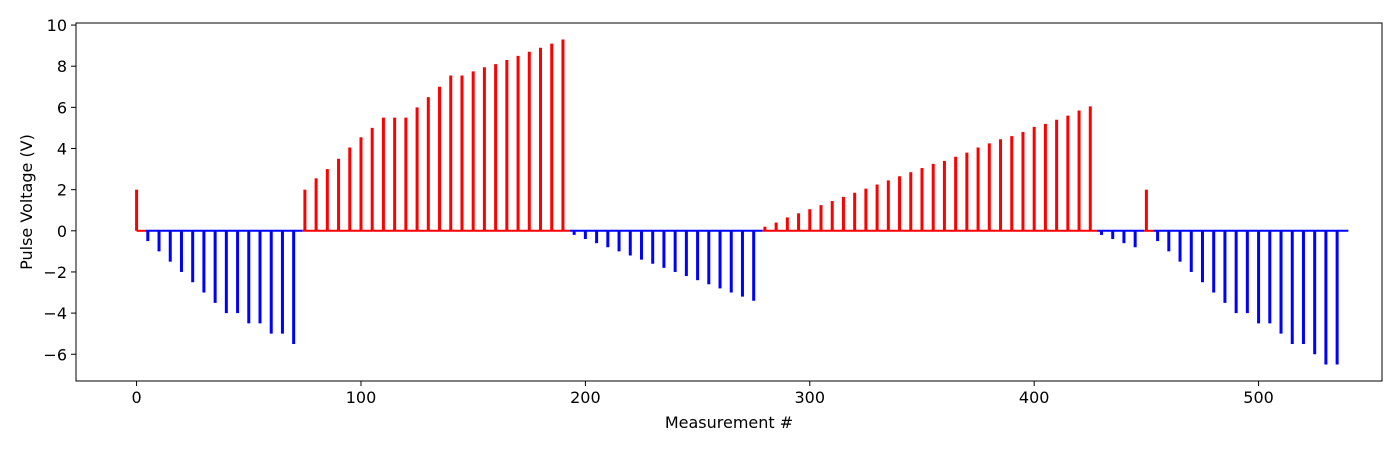 Image resolution: width=1400 pixels, height=450 pixels. Describe the element at coordinates (810, 397) in the screenshot. I see `x-tick-label: 300` at that location.